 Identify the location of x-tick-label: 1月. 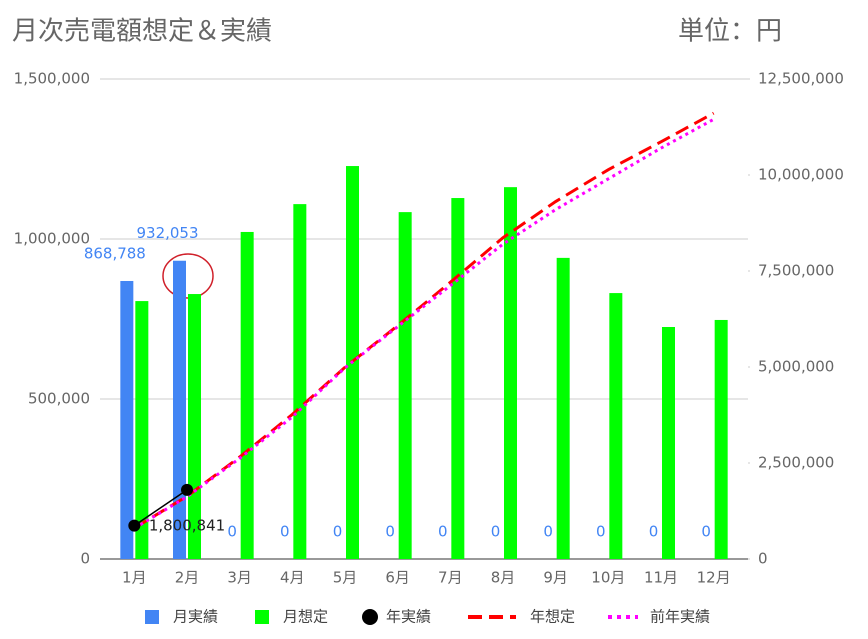
(134, 578).